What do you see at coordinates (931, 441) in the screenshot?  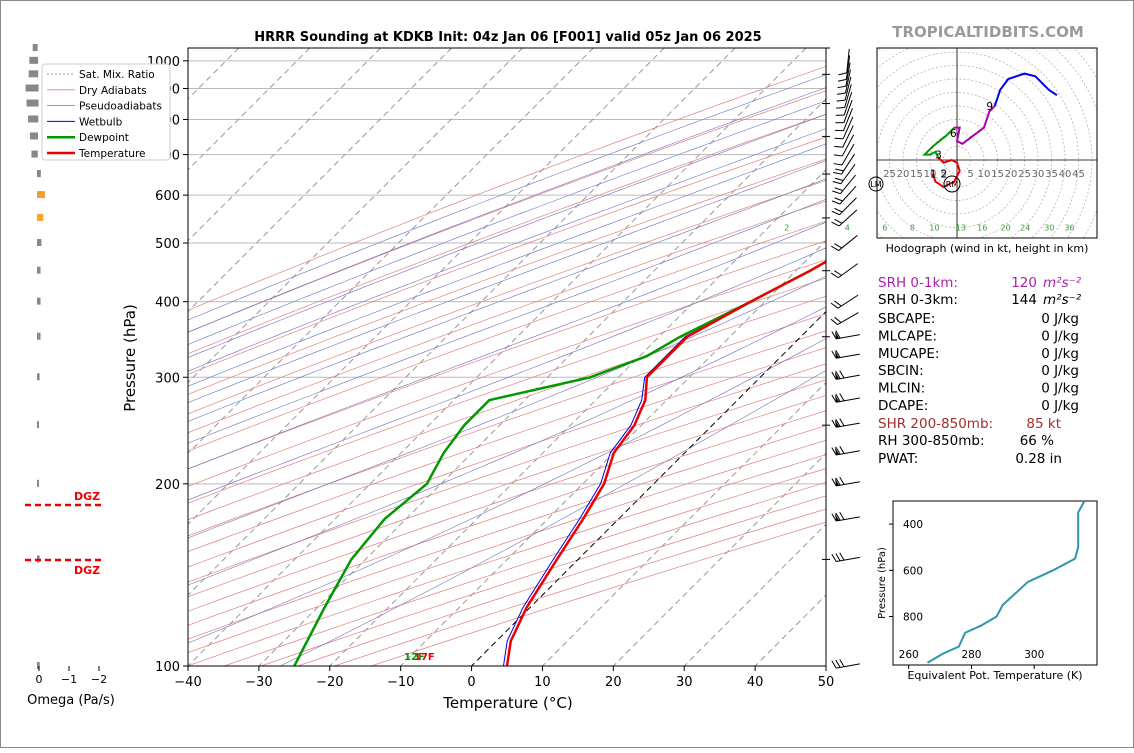 I see `rh-label: RH 300-850mb:` at bounding box center [931, 441].